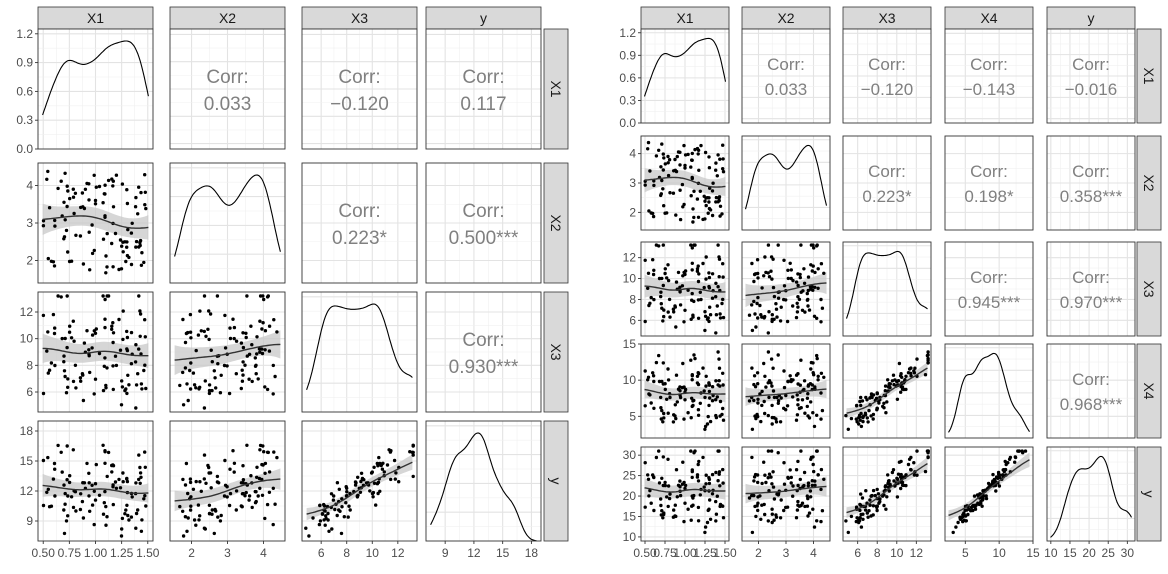 The height and width of the screenshot is (574, 1168). I want to click on row-strip, so click(556, 481).